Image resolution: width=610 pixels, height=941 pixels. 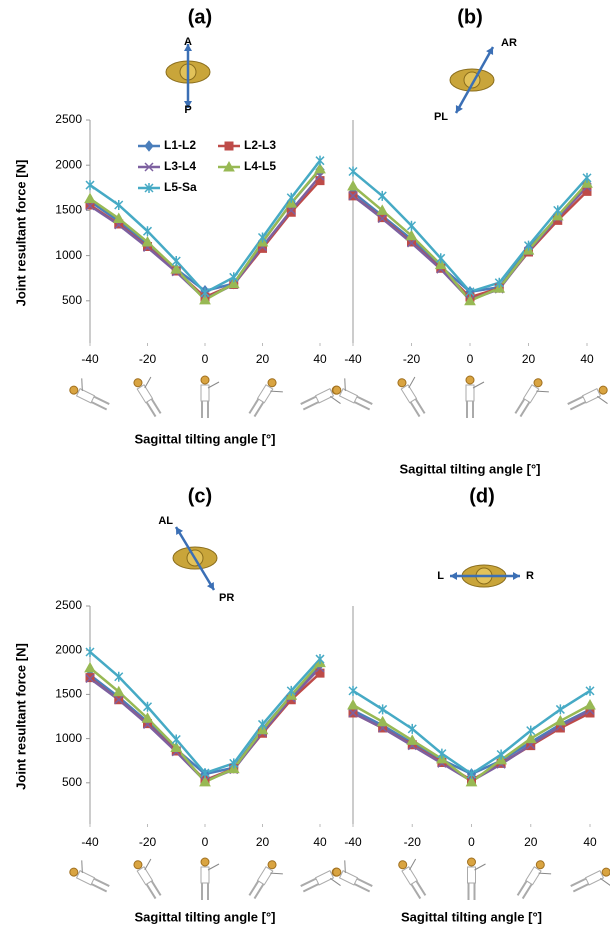 What do you see at coordinates (68, 164) in the screenshot?
I see `y-tick-label: 2000` at bounding box center [68, 164].